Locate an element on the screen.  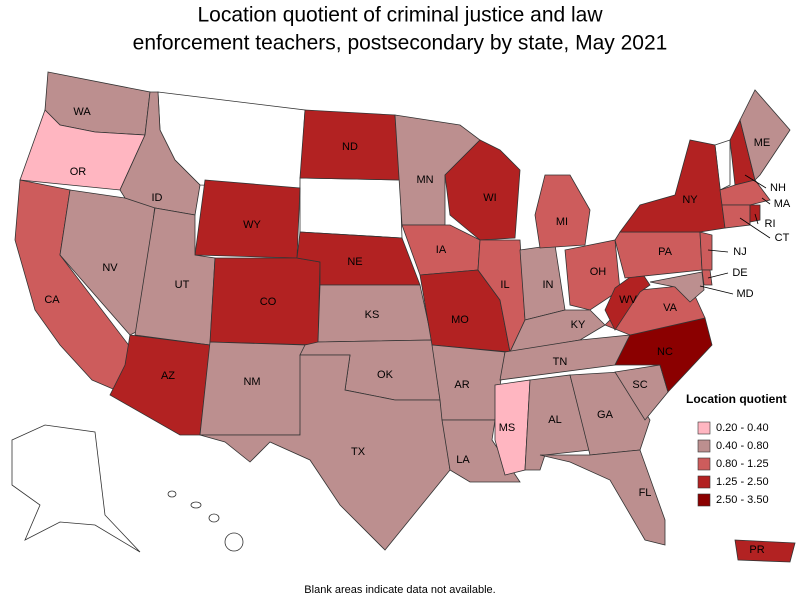
state-label: OR is located at coordinates (78, 172).